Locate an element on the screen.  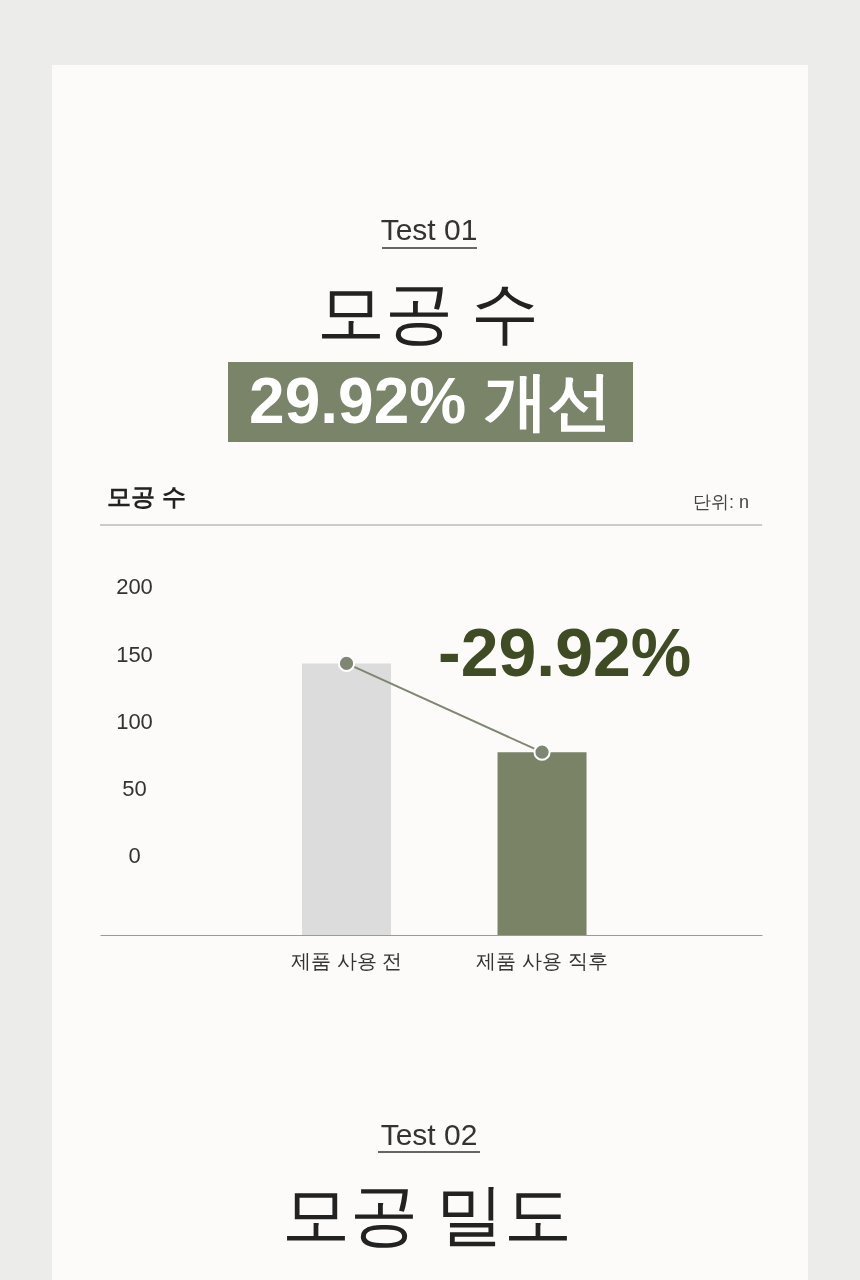
y-tick-label: 100 is located at coordinates (134, 721).